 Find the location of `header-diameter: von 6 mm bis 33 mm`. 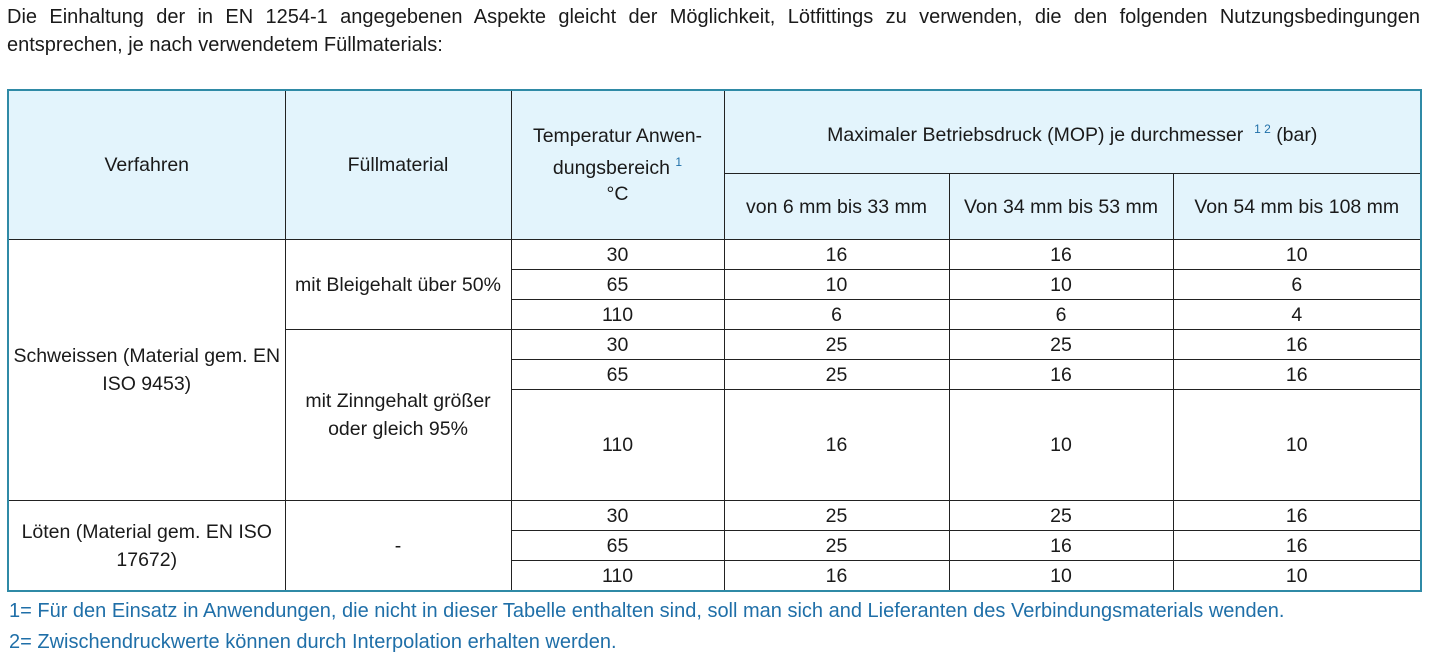

header-diameter: von 6 mm bis 33 mm is located at coordinates (836, 206).